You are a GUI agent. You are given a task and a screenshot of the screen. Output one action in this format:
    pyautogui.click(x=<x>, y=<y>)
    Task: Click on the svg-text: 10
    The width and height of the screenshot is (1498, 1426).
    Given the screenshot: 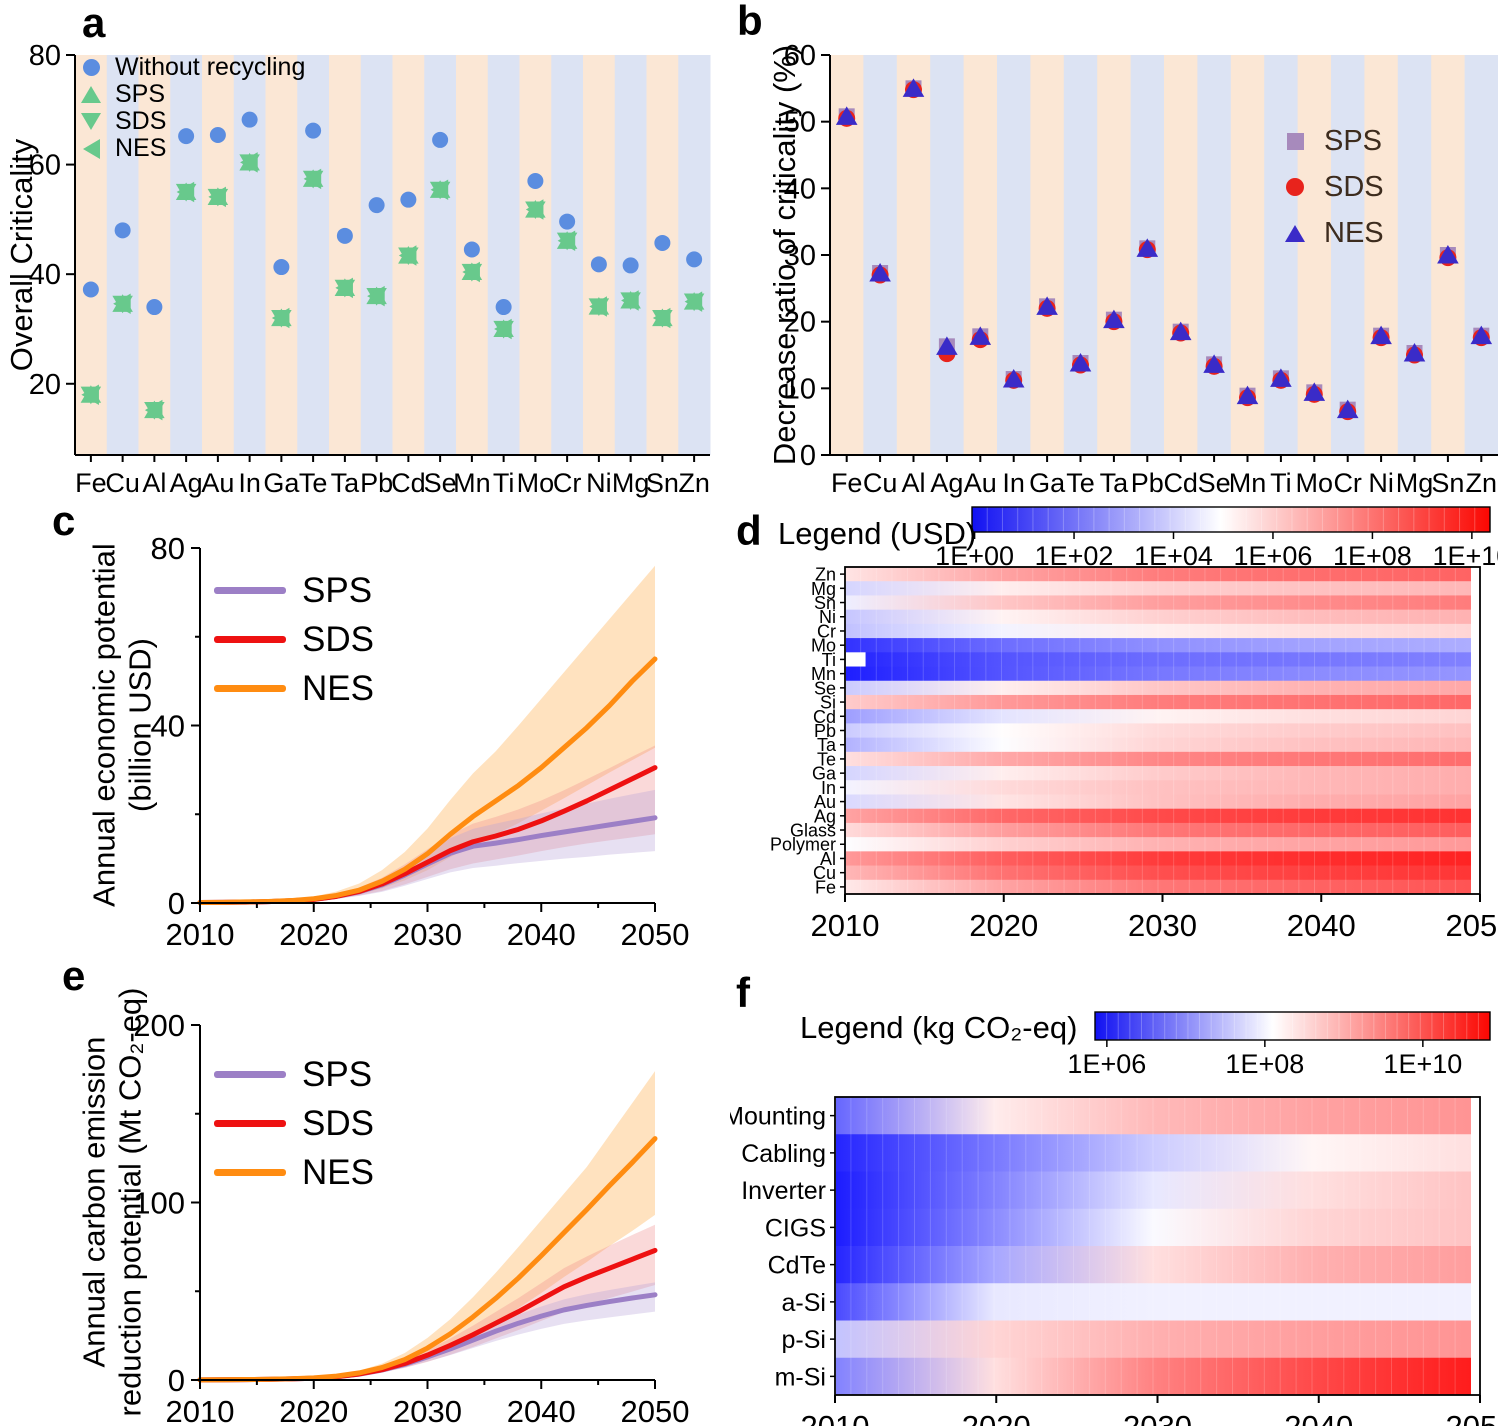 What is the action you would take?
    pyautogui.click(x=800, y=389)
    